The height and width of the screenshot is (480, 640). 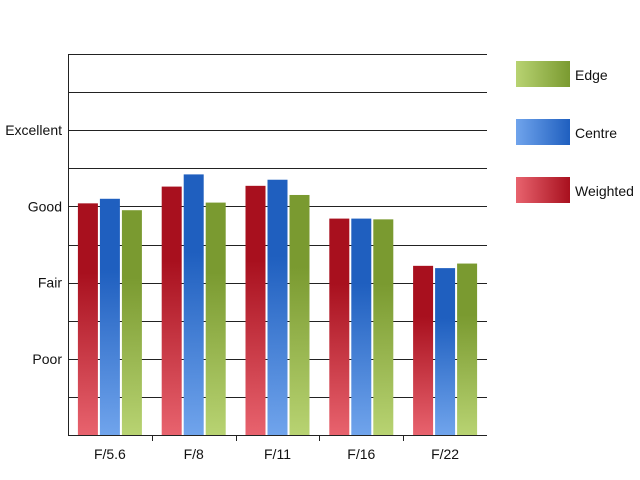 I want to click on x-tick-label: F/11, so click(x=277, y=454).